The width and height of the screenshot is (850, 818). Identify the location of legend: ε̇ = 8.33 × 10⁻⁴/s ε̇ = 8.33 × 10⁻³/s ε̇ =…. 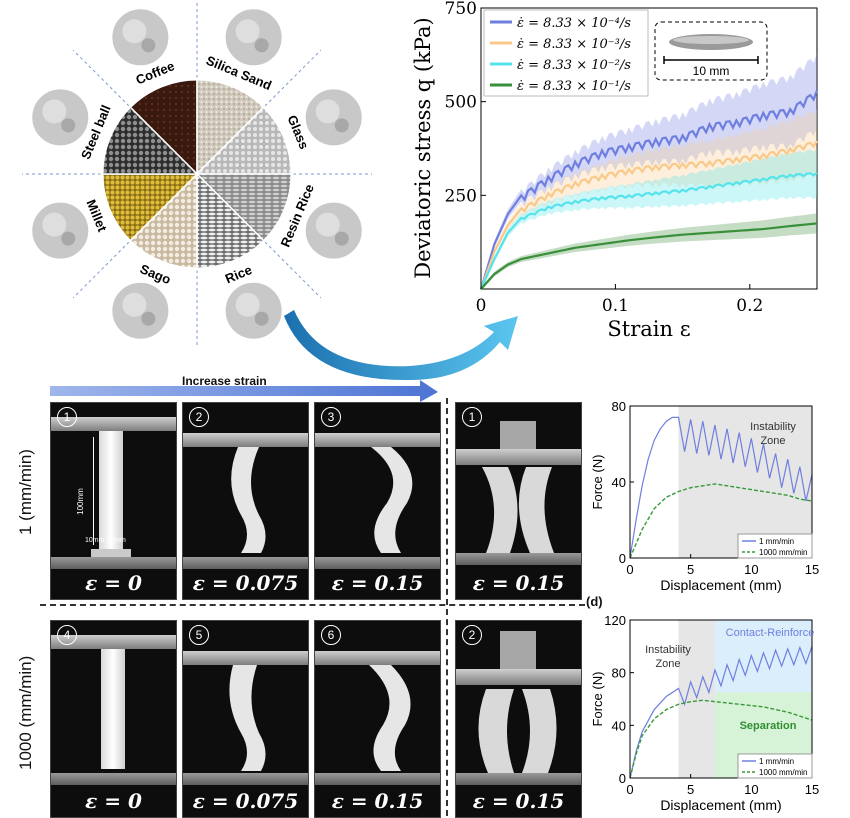
(566, 53).